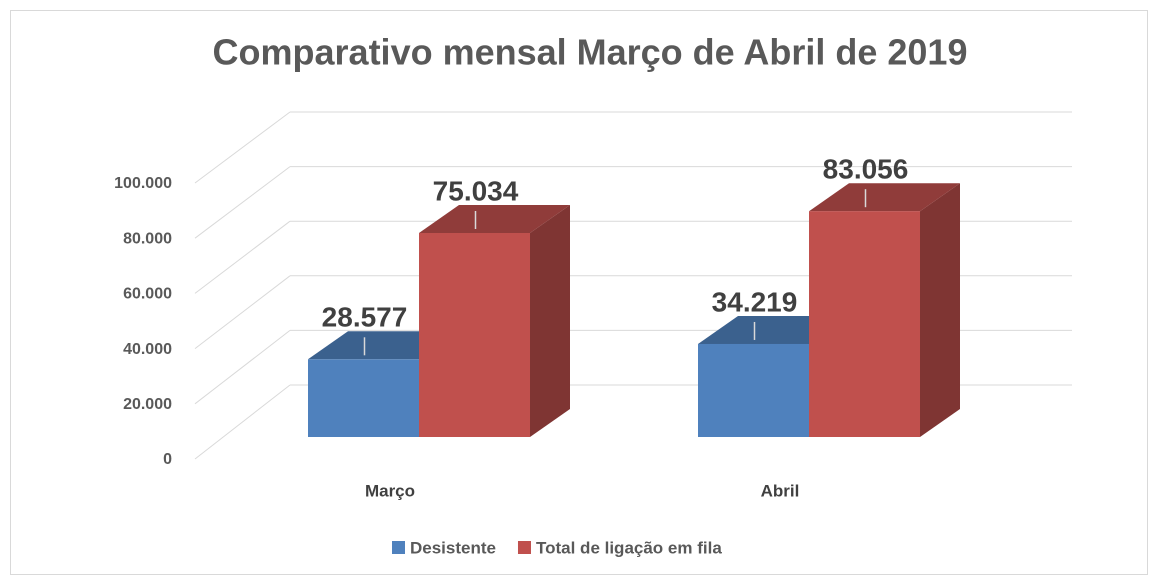 Image resolution: width=1158 pixels, height=579 pixels. I want to click on x-tick-label: Abril, so click(780, 490).